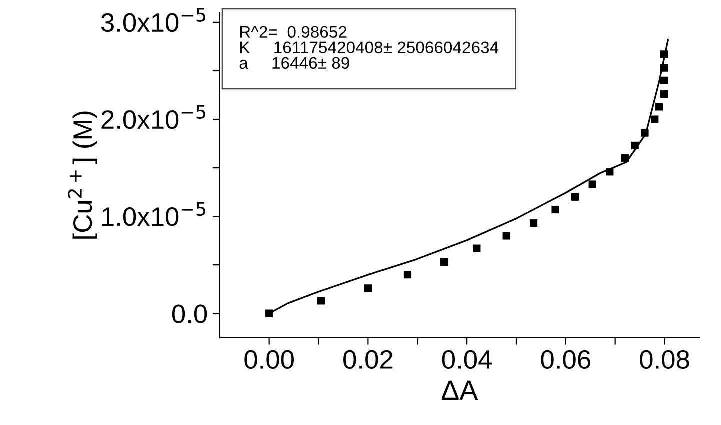 The height and width of the screenshot is (425, 721). I want to click on x-tick-label: 0.02, so click(368, 360).